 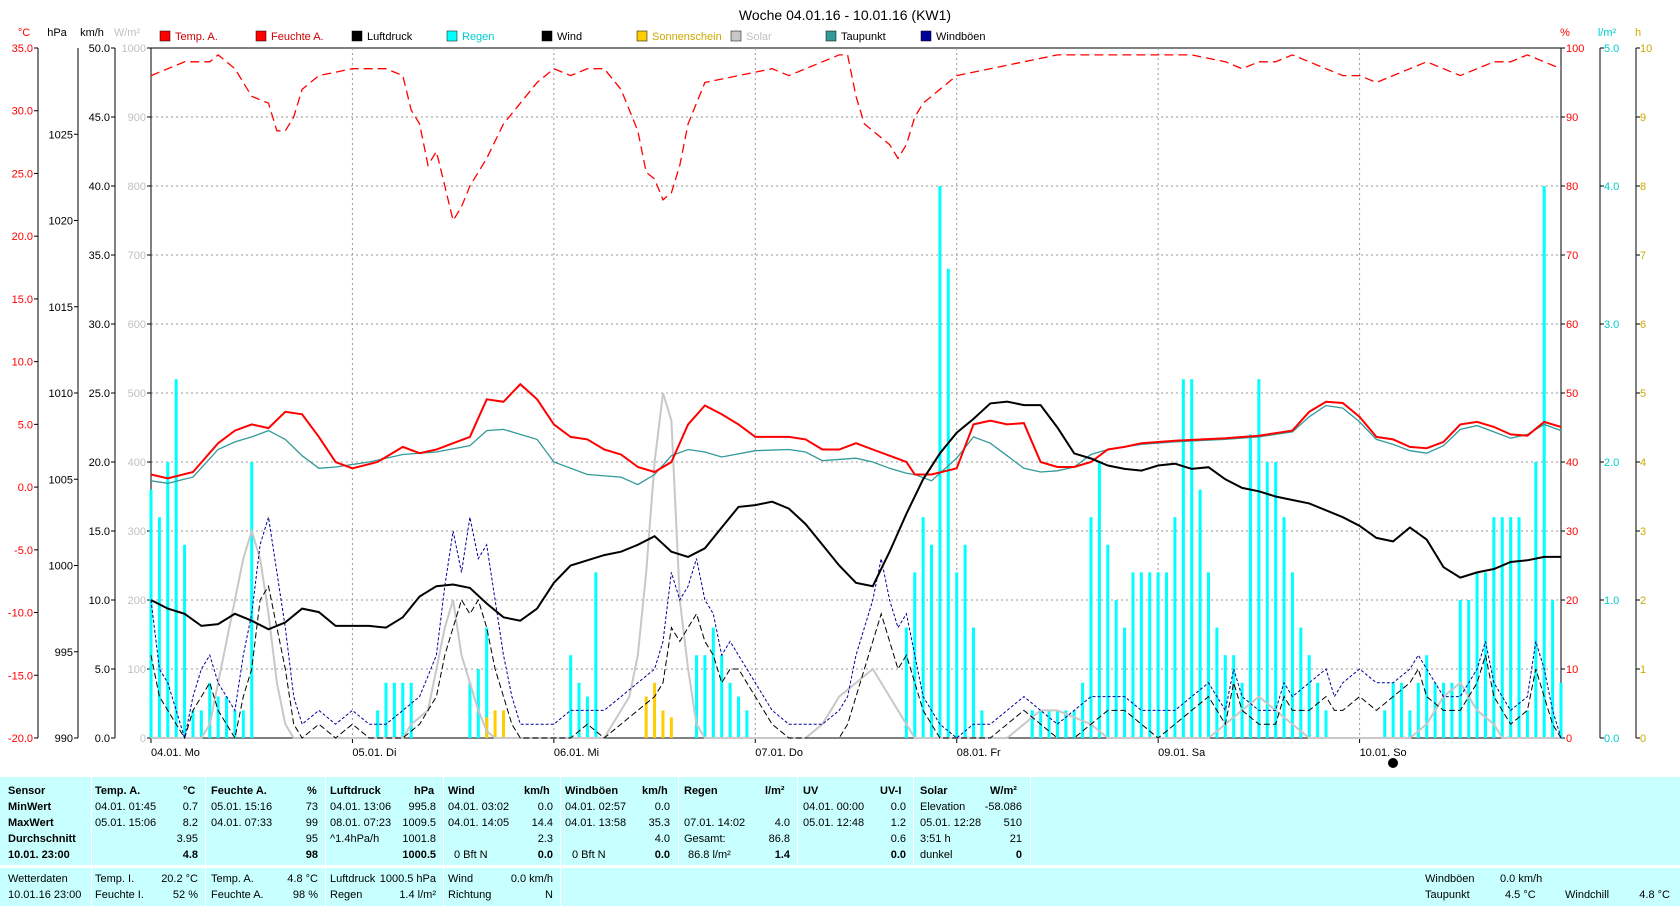 I want to click on tick-label-humidity_pct: 50, so click(x=1572, y=394).